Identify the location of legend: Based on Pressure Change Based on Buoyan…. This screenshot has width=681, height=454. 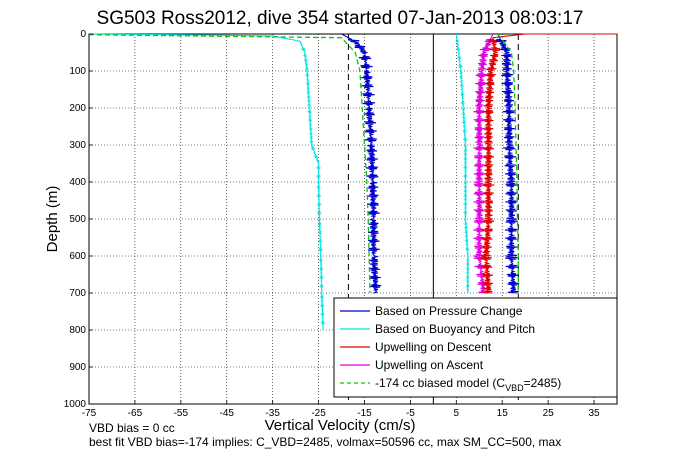
(475, 347).